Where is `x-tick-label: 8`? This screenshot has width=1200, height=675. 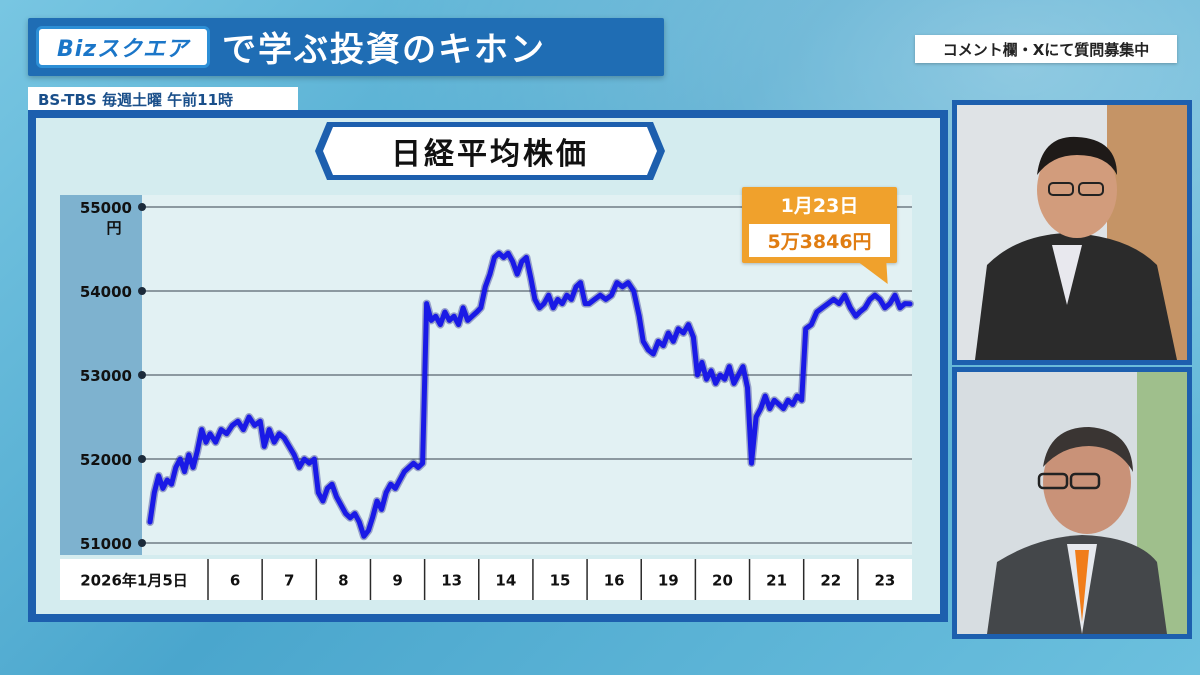 x-tick-label: 8 is located at coordinates (343, 581).